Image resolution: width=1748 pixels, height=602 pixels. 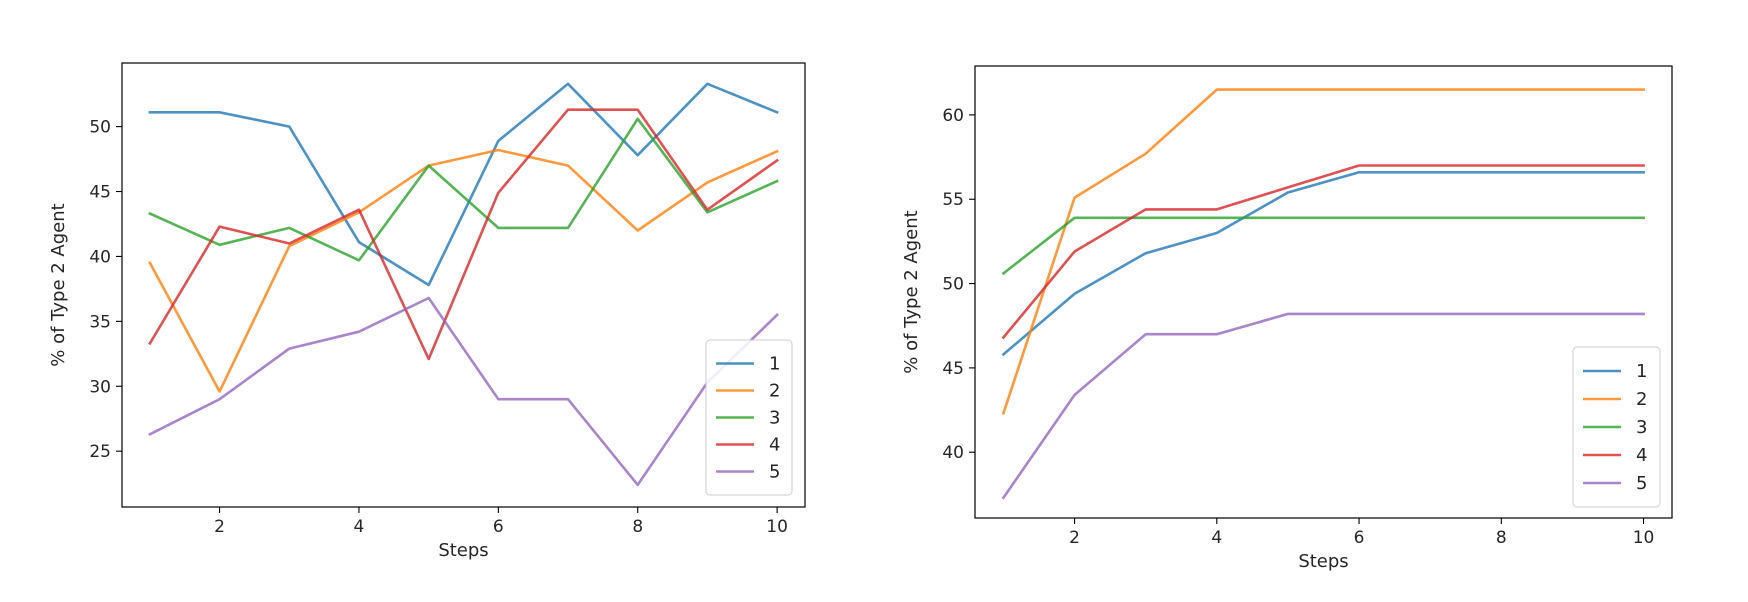 What do you see at coordinates (100, 322) in the screenshot?
I see `y-tick-label: 35` at bounding box center [100, 322].